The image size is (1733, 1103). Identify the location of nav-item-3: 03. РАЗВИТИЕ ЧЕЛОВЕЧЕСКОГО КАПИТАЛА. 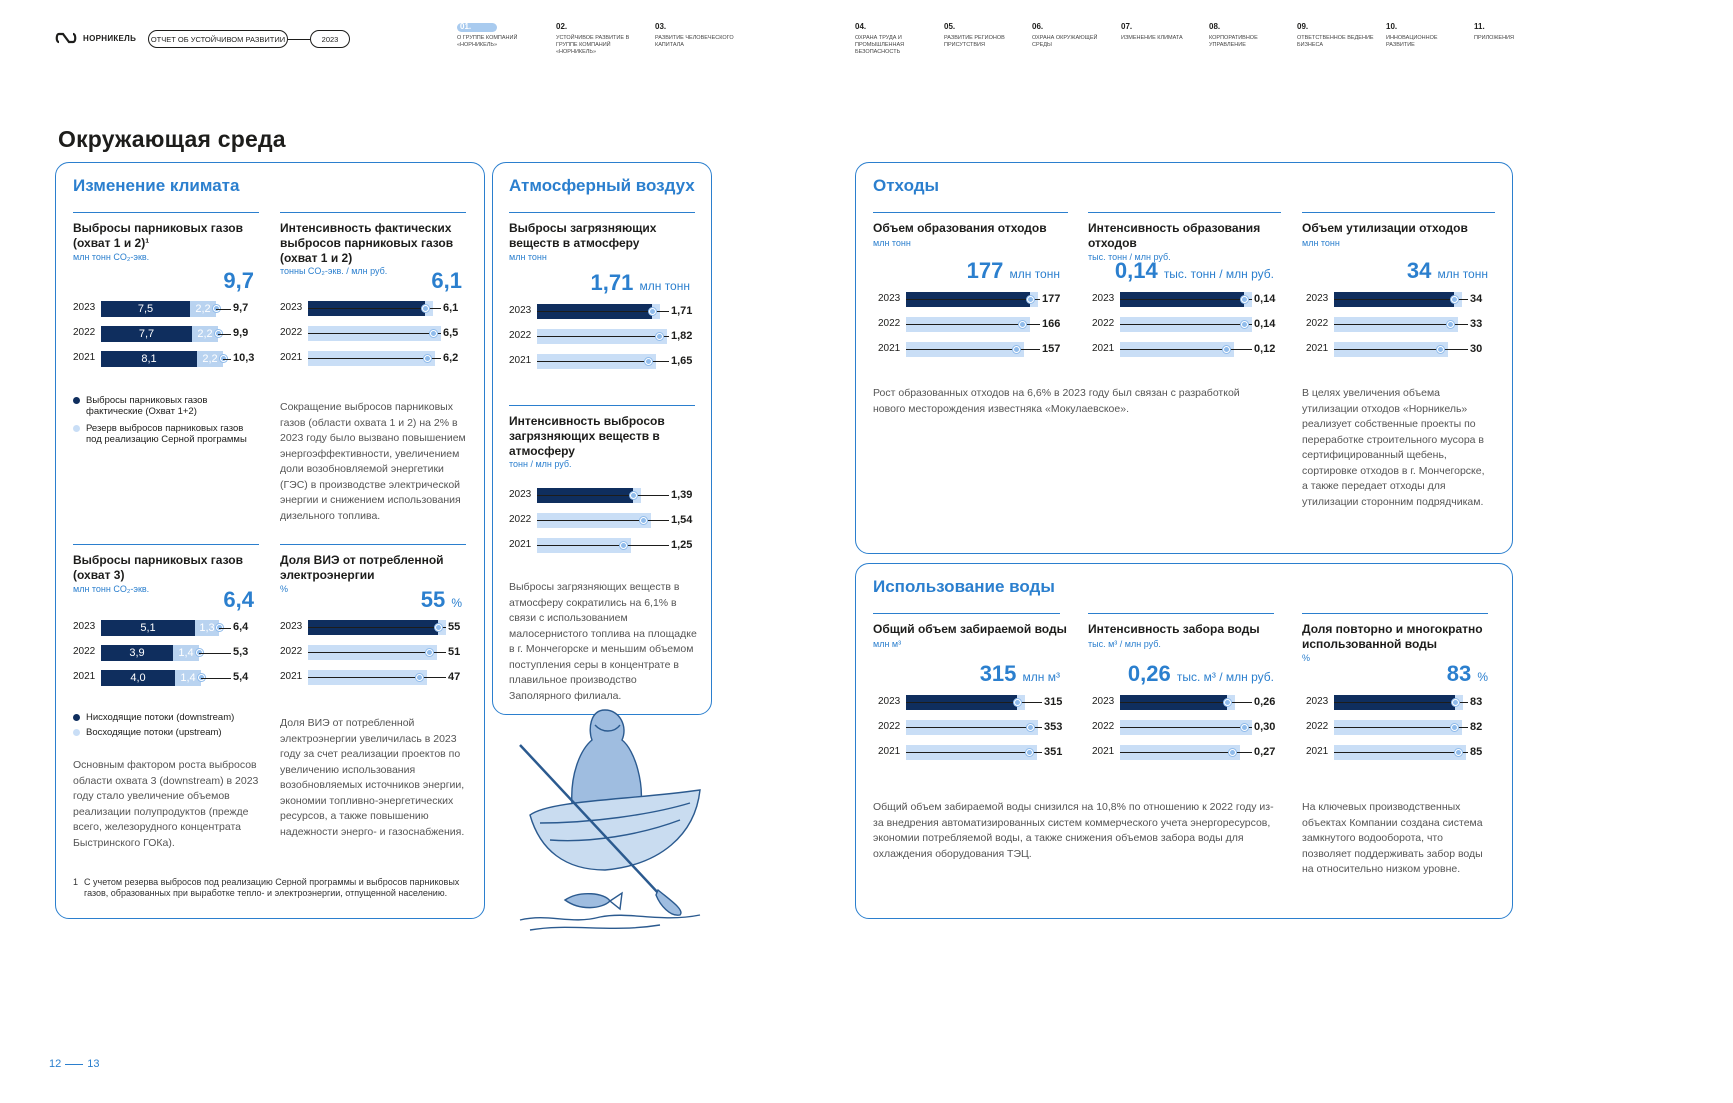
(695, 36).